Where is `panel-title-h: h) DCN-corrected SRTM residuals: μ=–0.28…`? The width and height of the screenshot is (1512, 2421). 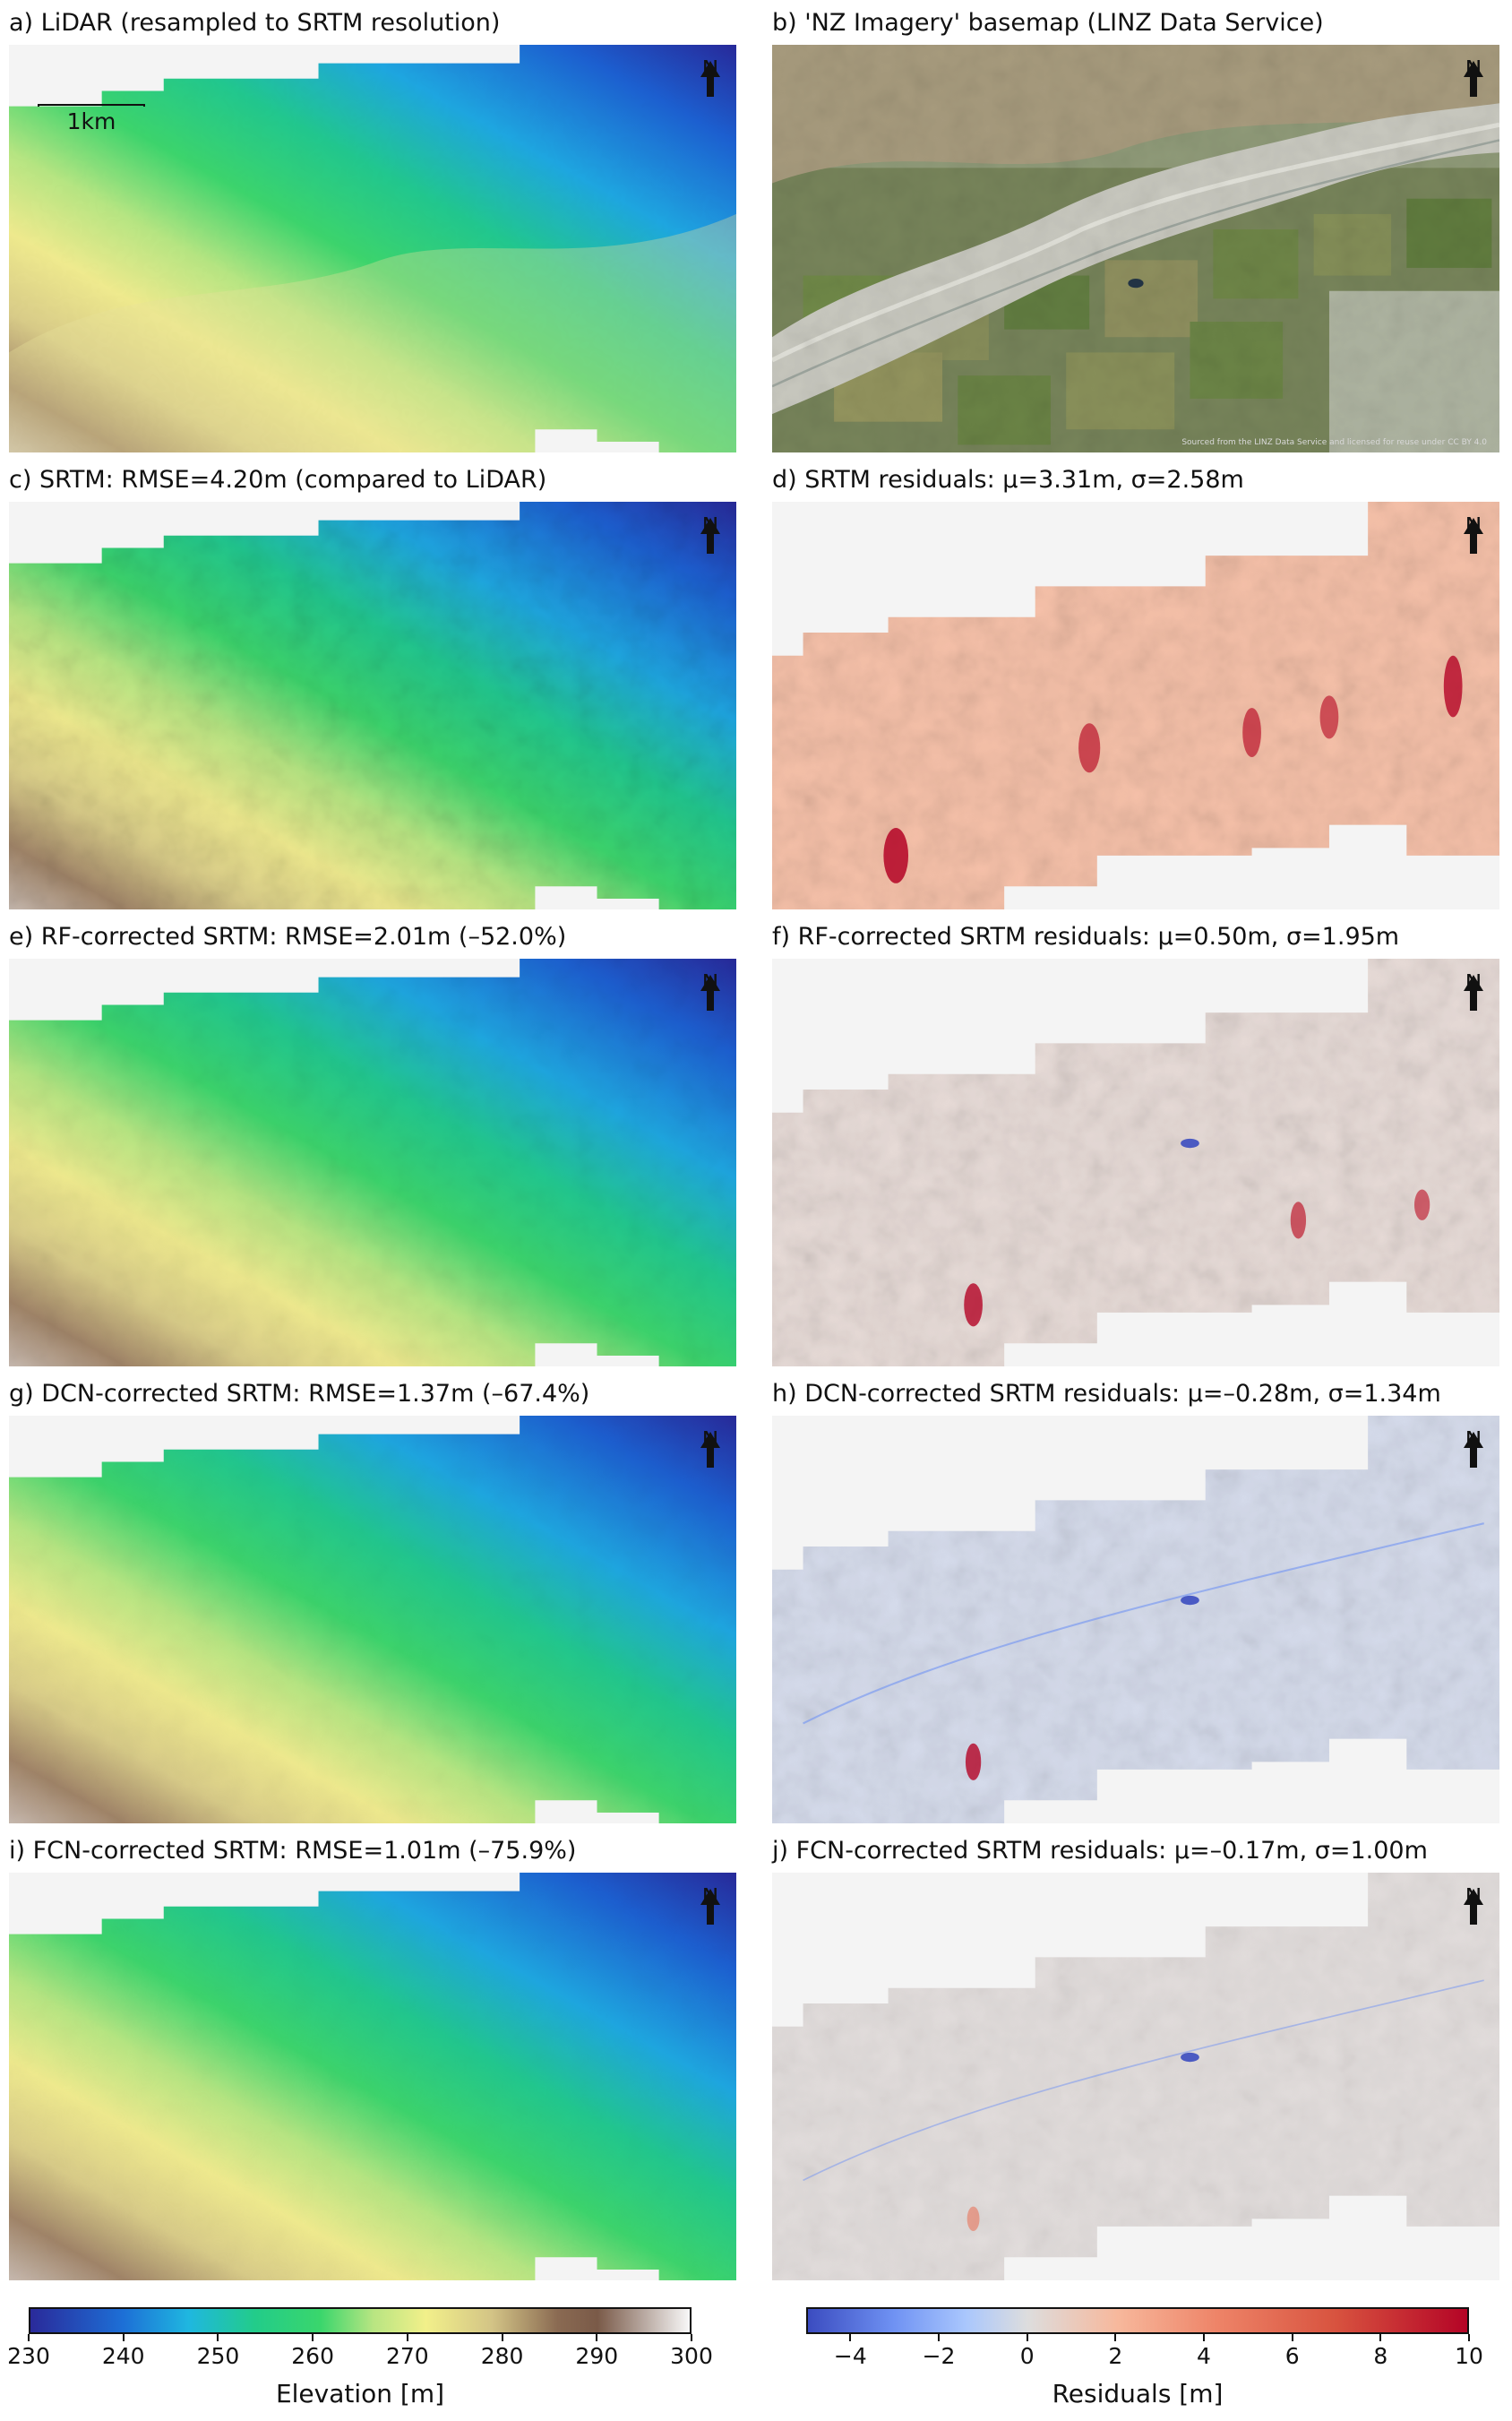 panel-title-h: h) DCN-corrected SRTM residuals: μ=–0.28… is located at coordinates (1107, 1394).